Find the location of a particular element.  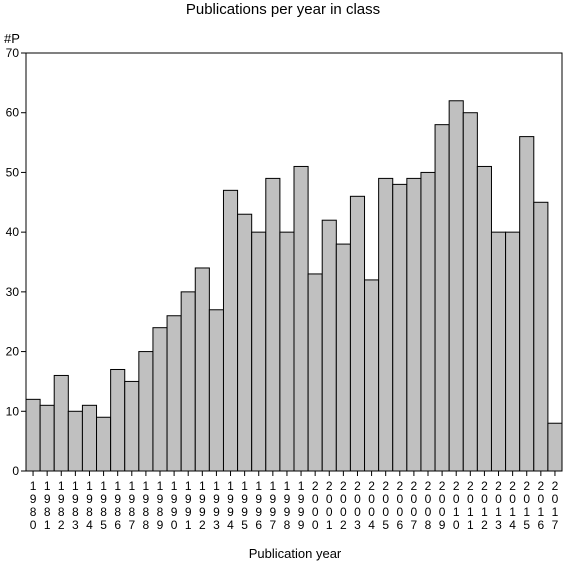

bar-2016 is located at coordinates (541, 336).